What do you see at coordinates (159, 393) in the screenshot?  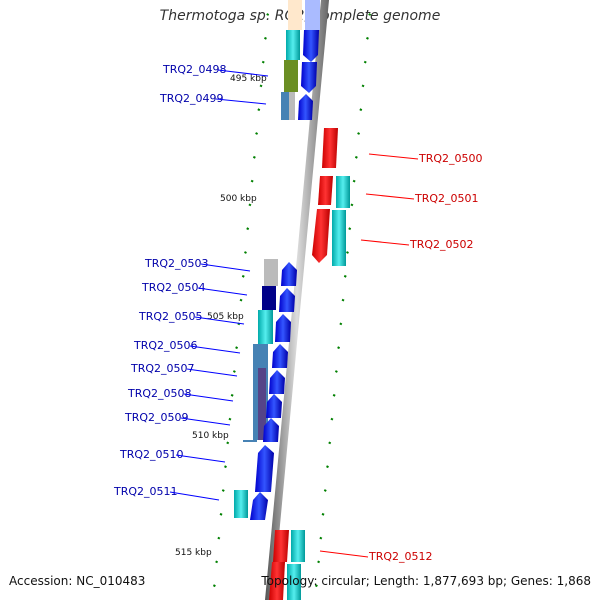 I see `gene-label-forward: TRQ2_0508` at bounding box center [159, 393].